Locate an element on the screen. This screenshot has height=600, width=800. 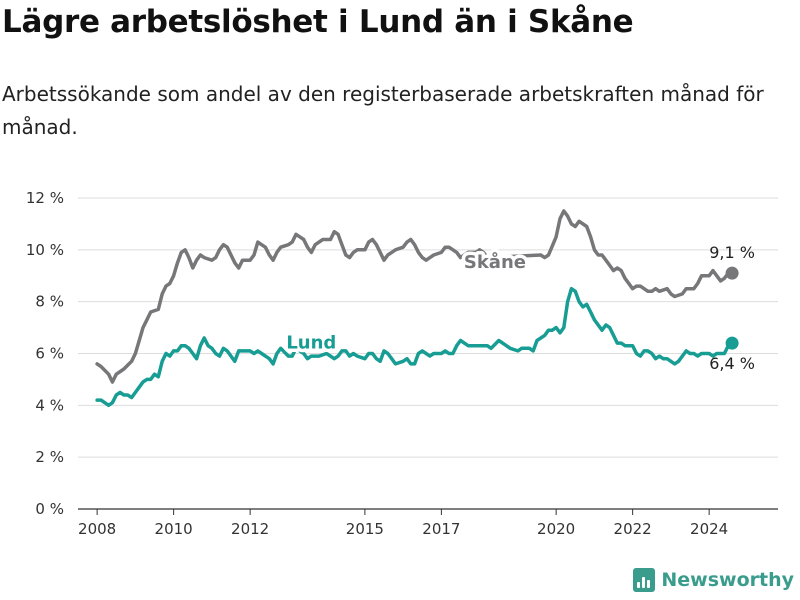
y-tick-label: 12 % is located at coordinates (45, 198).